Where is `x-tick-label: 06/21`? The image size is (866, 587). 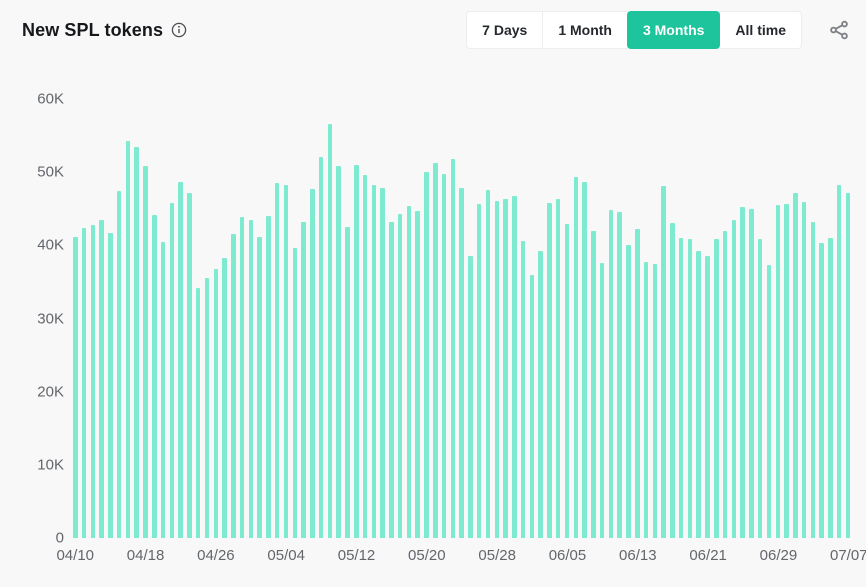 x-tick-label: 06/21 is located at coordinates (708, 555).